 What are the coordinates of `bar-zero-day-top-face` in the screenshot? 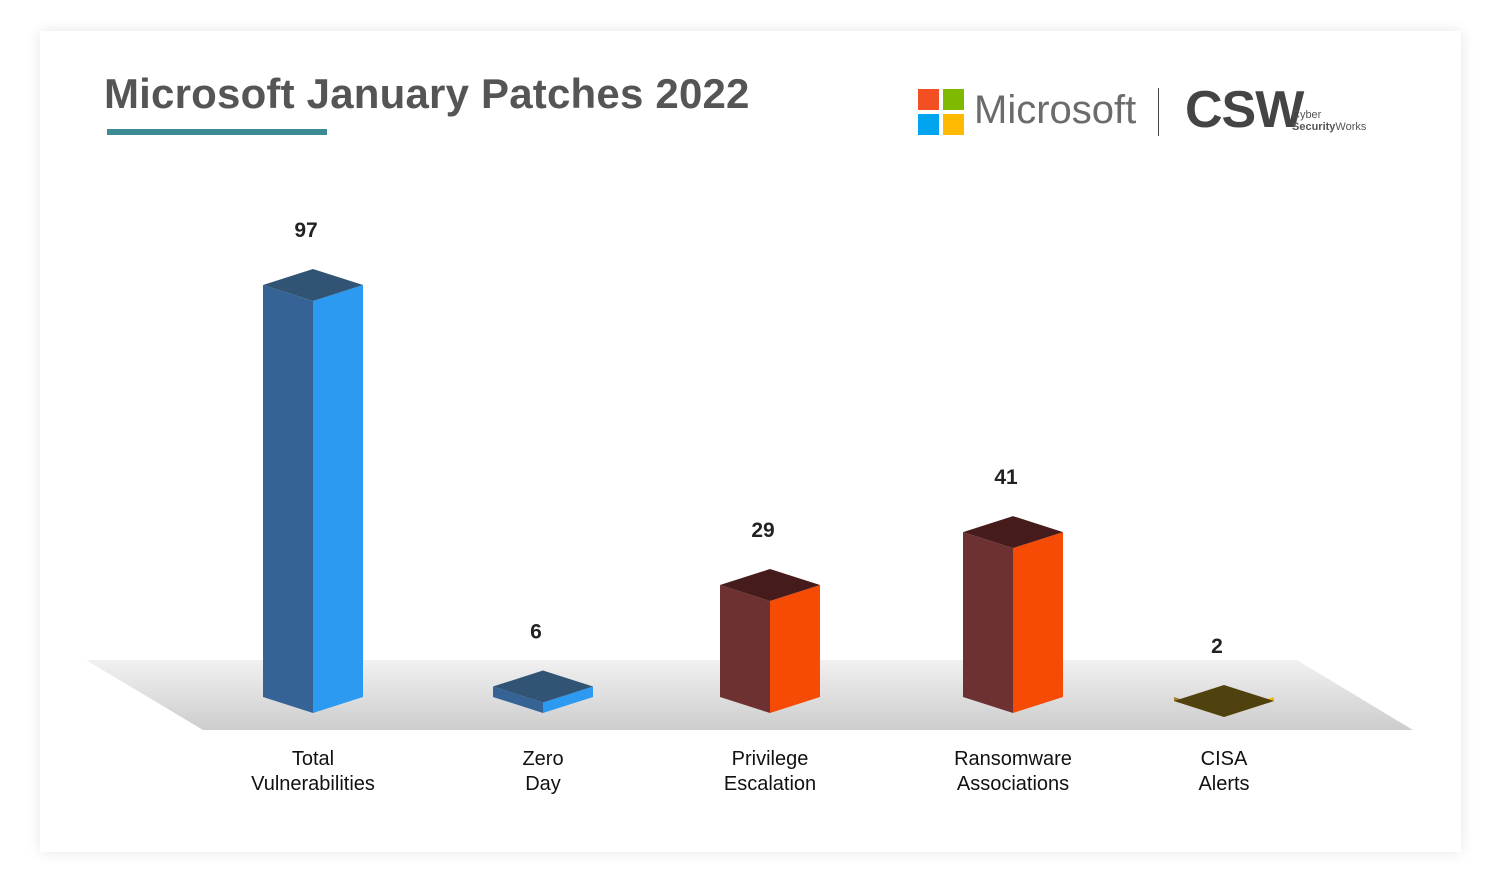 It's located at (543, 686).